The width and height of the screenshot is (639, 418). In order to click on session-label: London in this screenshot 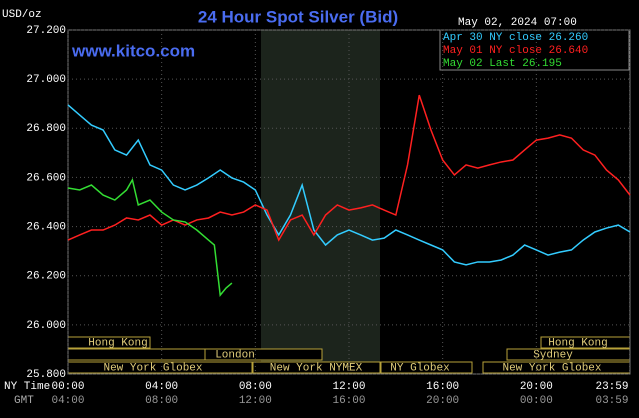, I will do `click(235, 355)`.